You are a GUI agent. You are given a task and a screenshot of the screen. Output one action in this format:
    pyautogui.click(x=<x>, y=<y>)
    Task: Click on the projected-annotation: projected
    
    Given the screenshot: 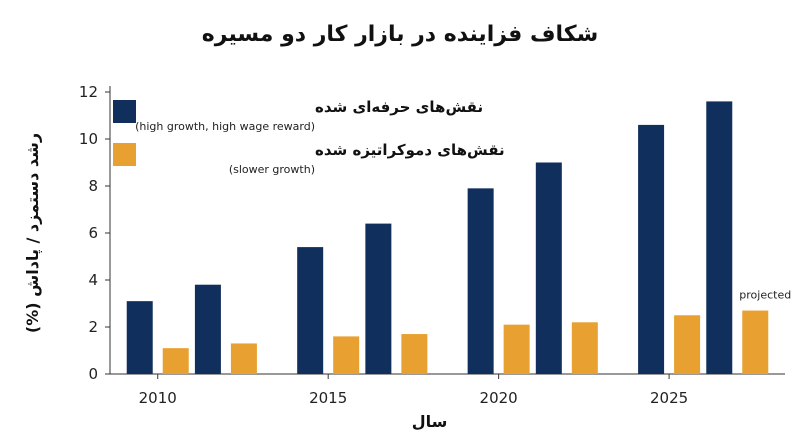 What is the action you would take?
    pyautogui.click(x=765, y=295)
    